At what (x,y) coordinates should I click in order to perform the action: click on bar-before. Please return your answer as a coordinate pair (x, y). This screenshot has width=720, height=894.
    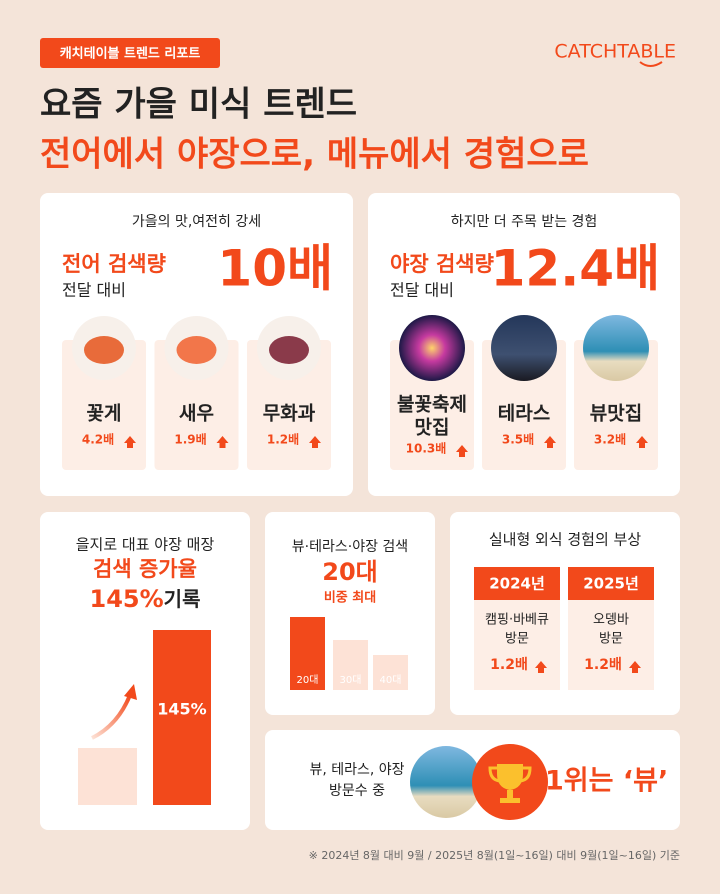
    Looking at the image, I should click on (107, 776).